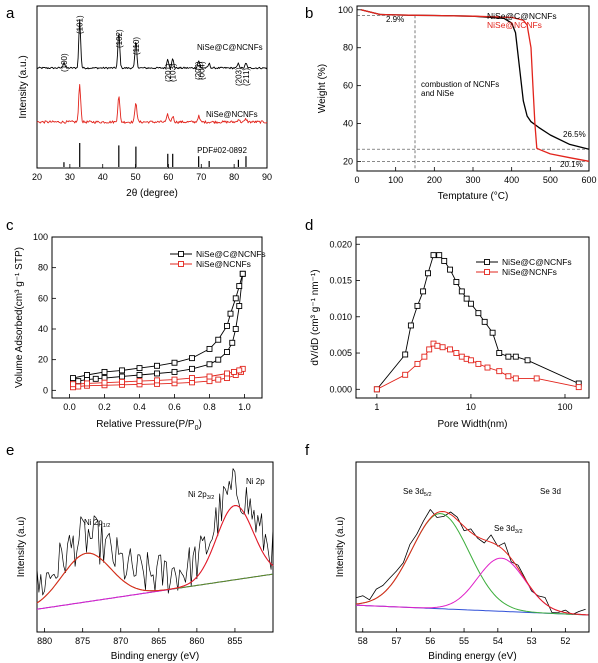 This screenshot has height=663, width=598. What do you see at coordinates (145, 424) in the screenshot?
I see `c-x-axis-label-main: Relative Pressure(P/P` at bounding box center [145, 424].